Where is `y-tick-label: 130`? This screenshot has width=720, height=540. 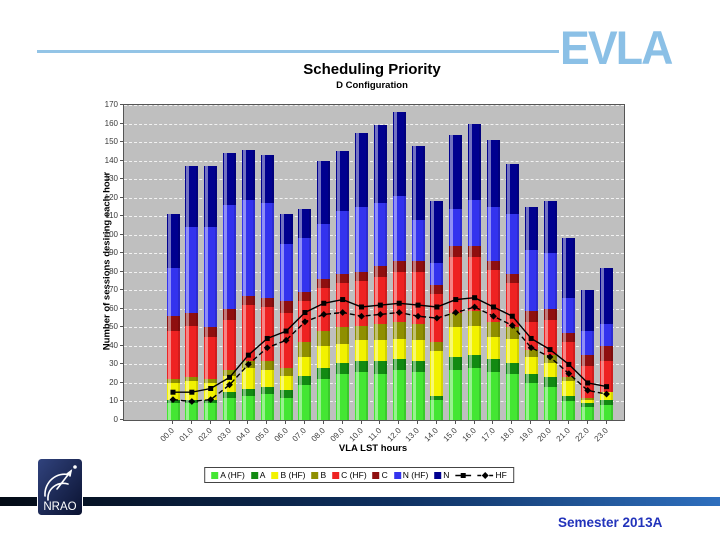 y-tick-label: 130 is located at coordinates (111, 179).